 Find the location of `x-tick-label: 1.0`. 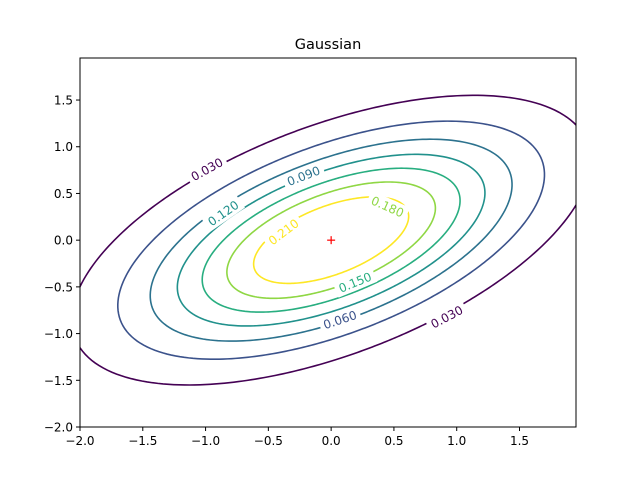

x-tick-label: 1.0 is located at coordinates (456, 441).